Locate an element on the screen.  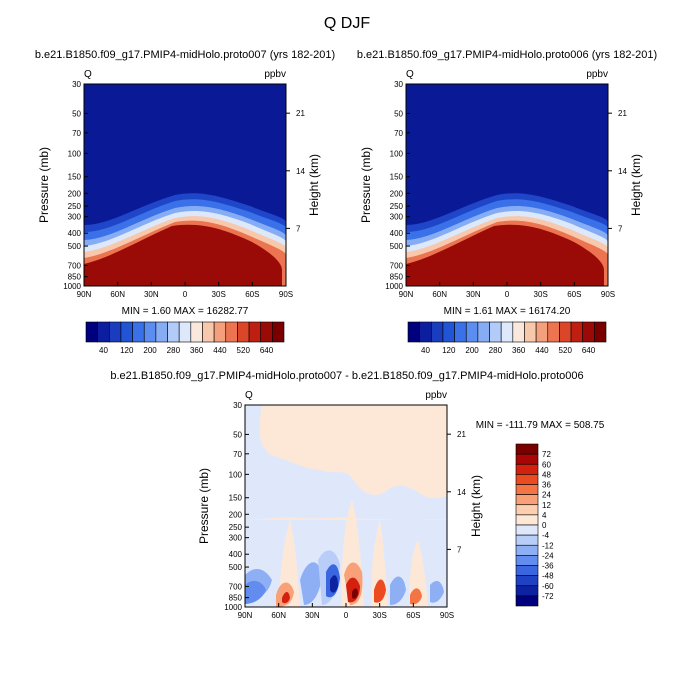
colorbar-label: 640 is located at coordinates (267, 350).